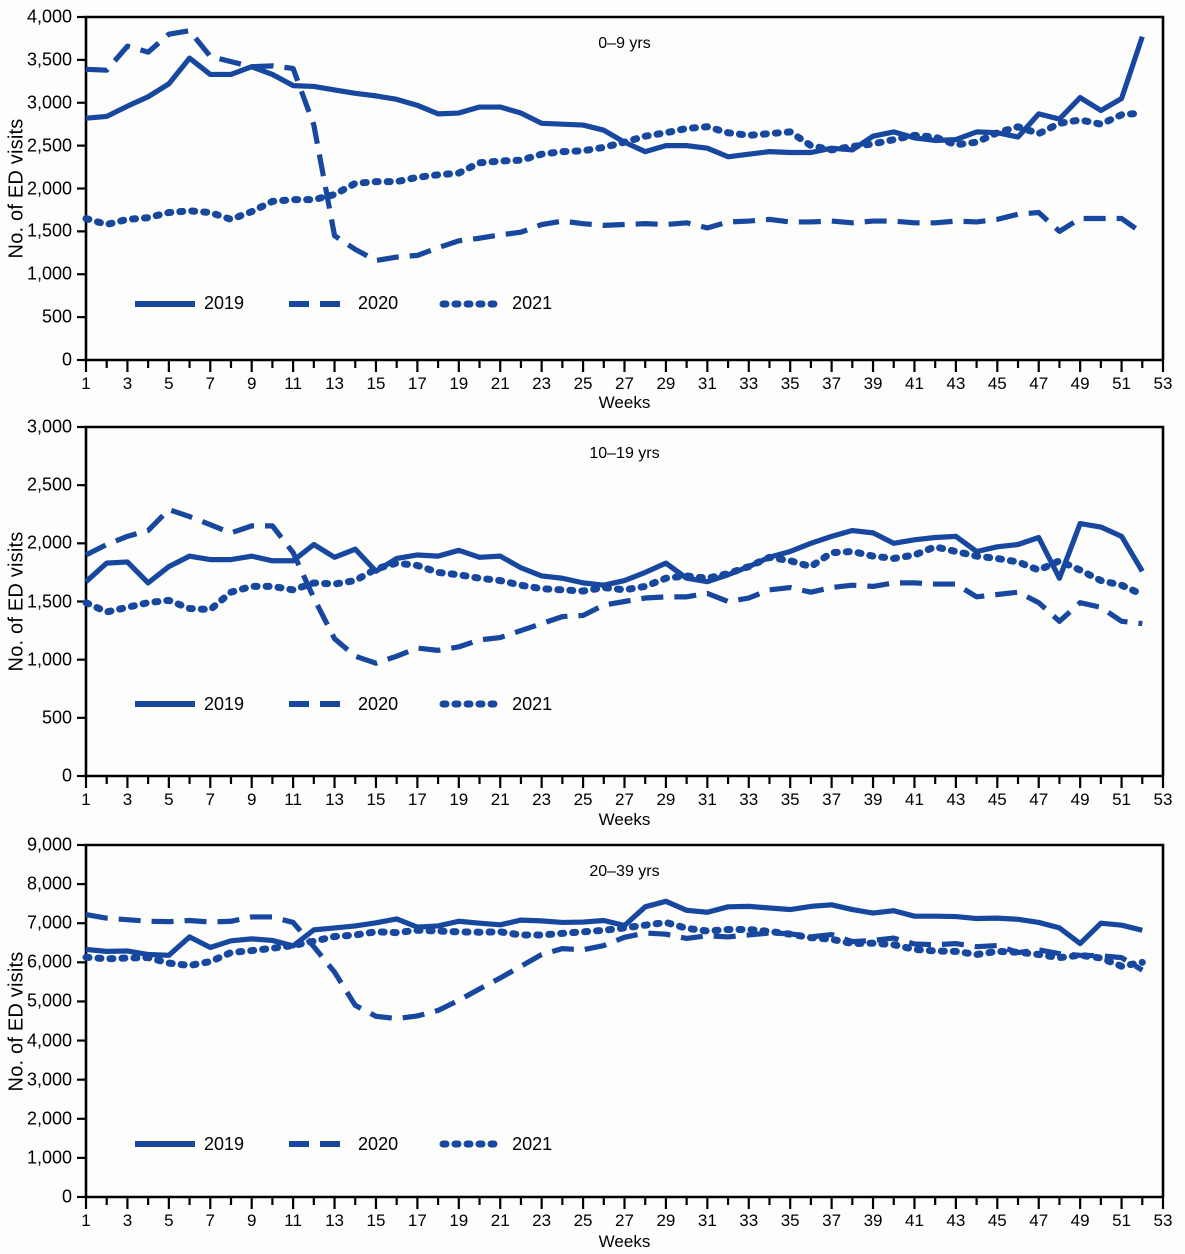 This screenshot has width=1185, height=1254. What do you see at coordinates (417, 1220) in the screenshot?
I see `x-tick-label: 17` at bounding box center [417, 1220].